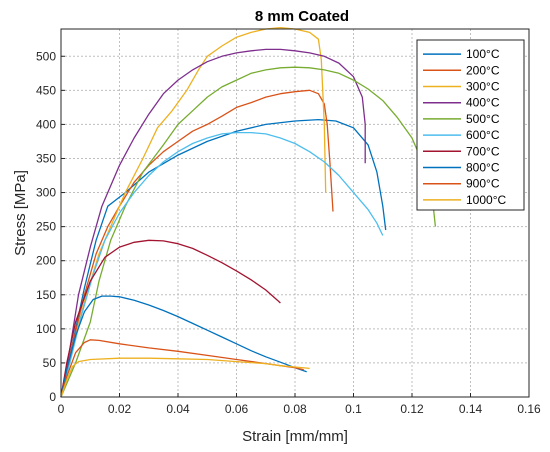 The height and width of the screenshot is (452, 550). Describe the element at coordinates (353, 409) in the screenshot. I see `x-tick-label: 0.1` at that location.